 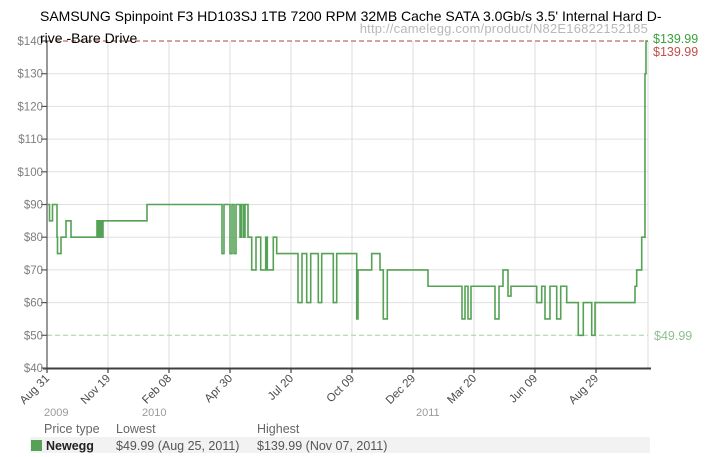 I want to click on legend-header-lowest: Lowest, so click(x=136, y=429).